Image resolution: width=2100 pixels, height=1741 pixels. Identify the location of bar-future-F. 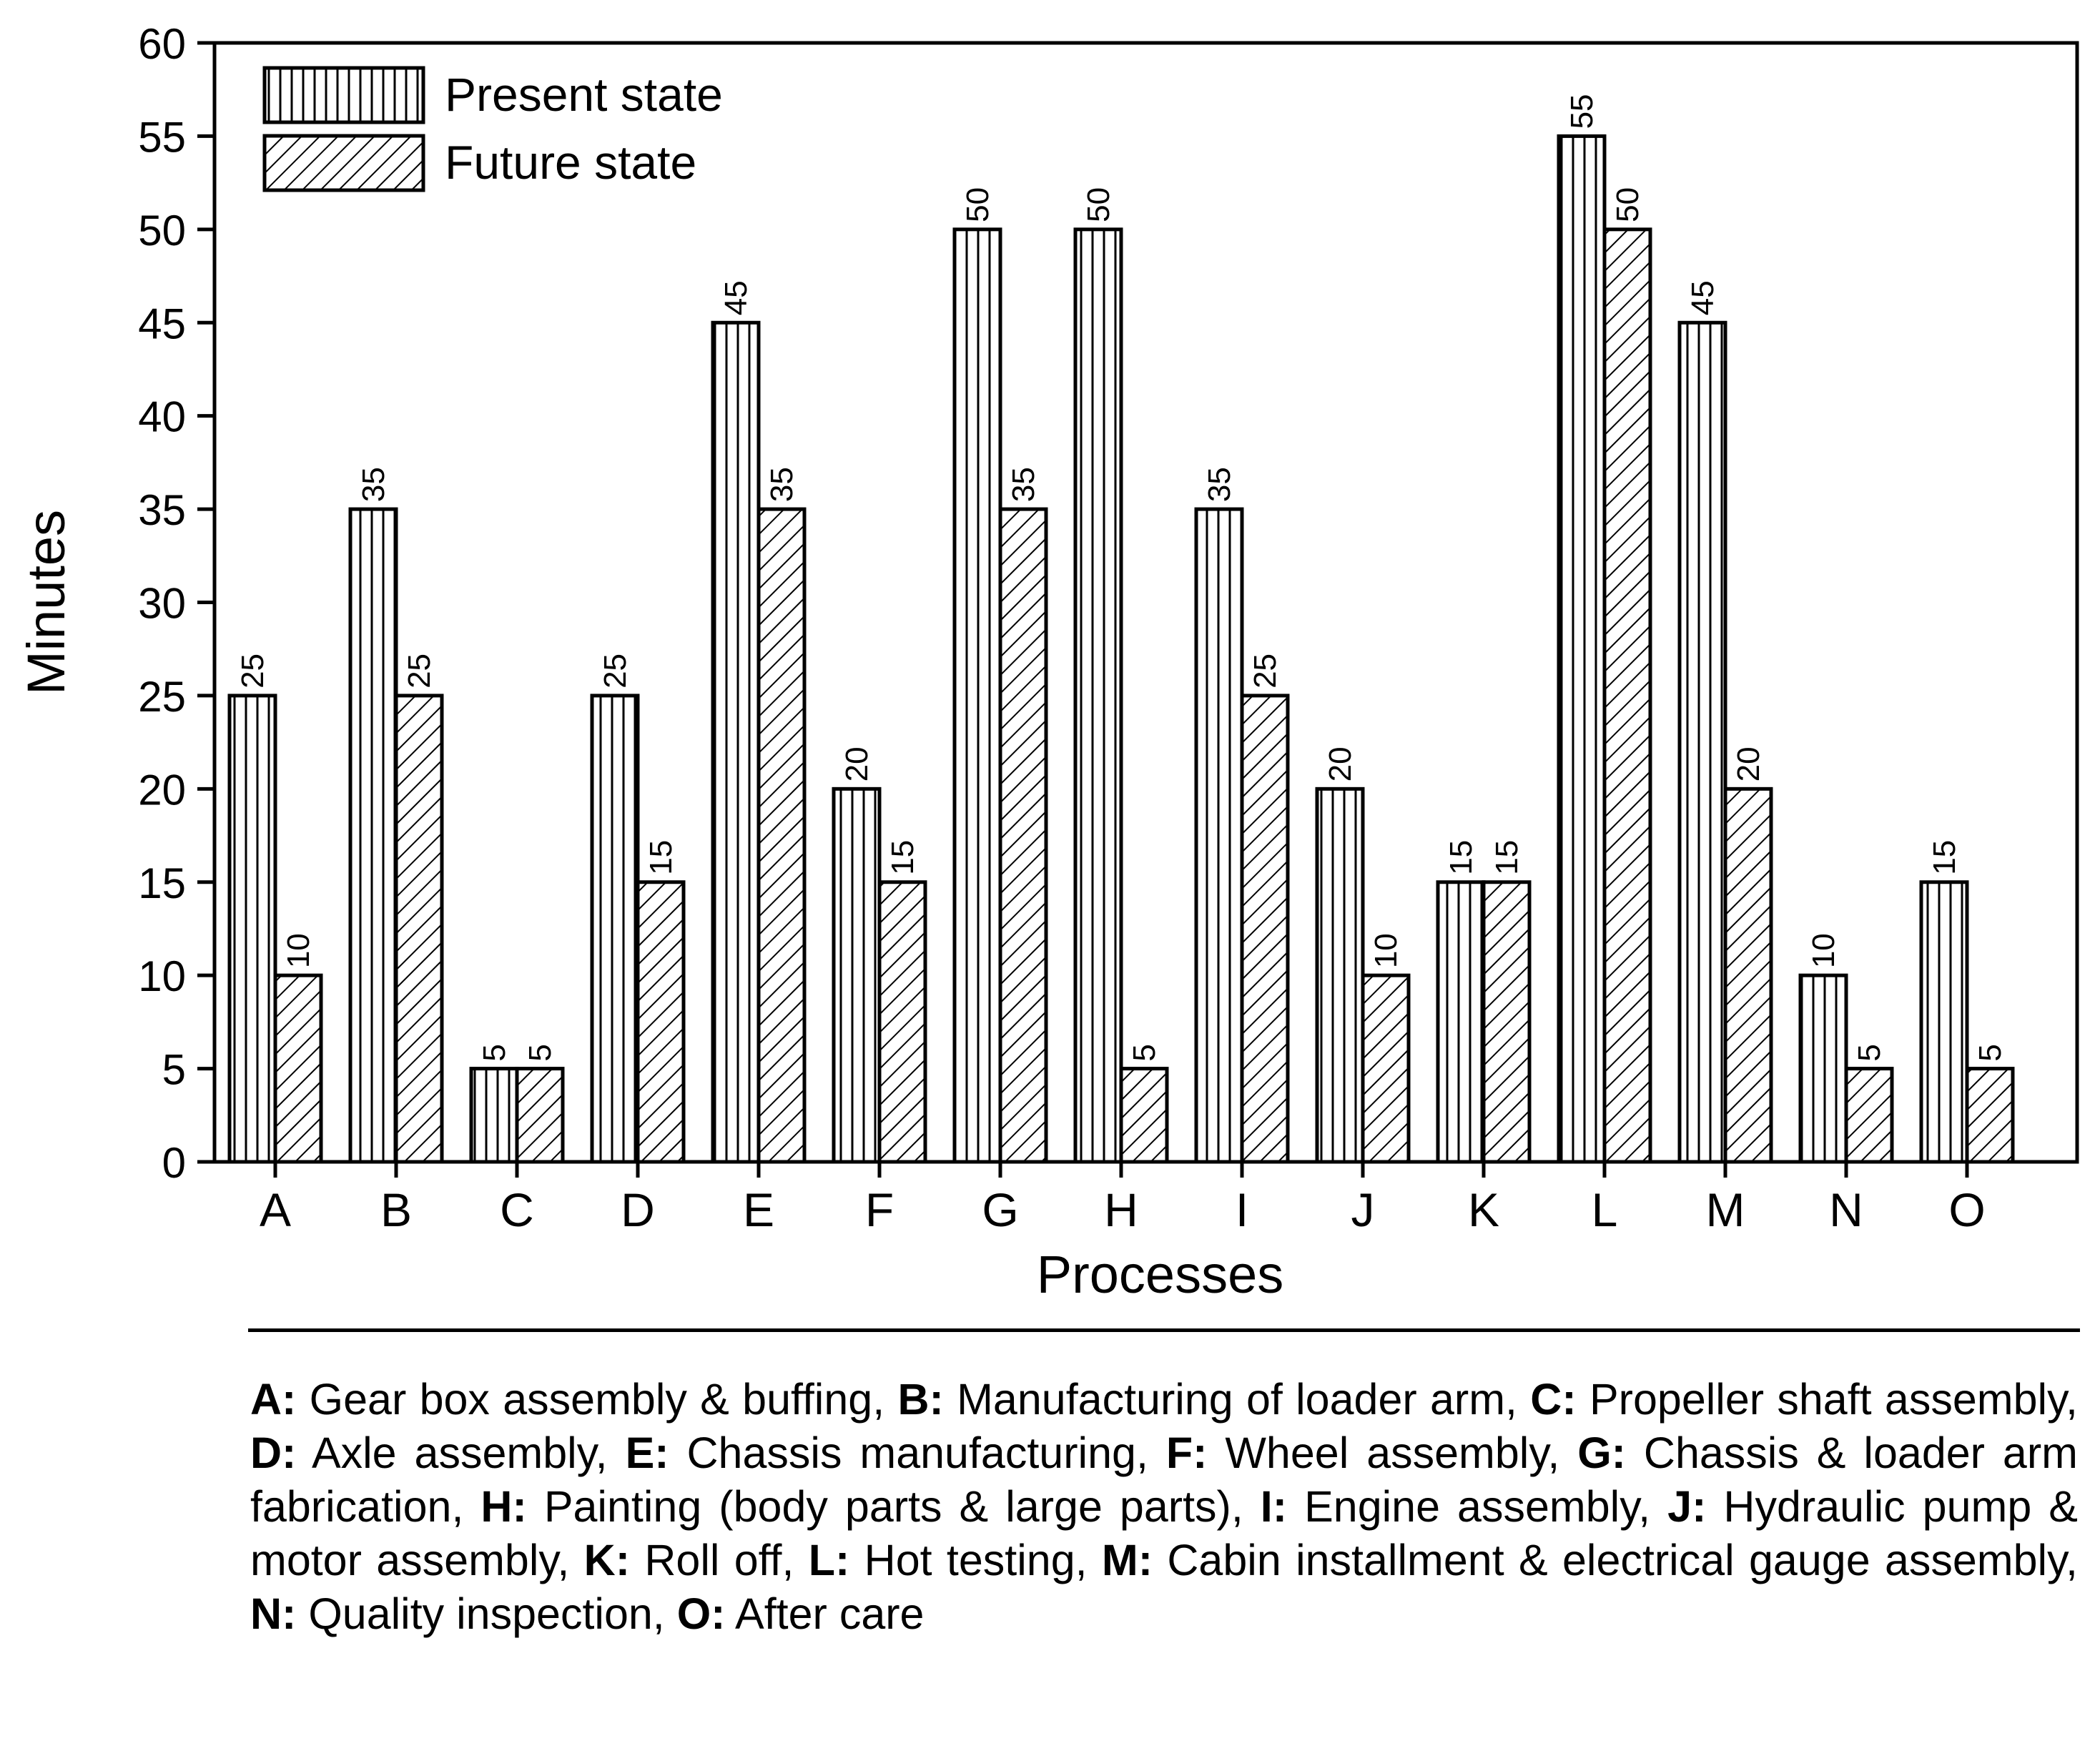
(902, 1022).